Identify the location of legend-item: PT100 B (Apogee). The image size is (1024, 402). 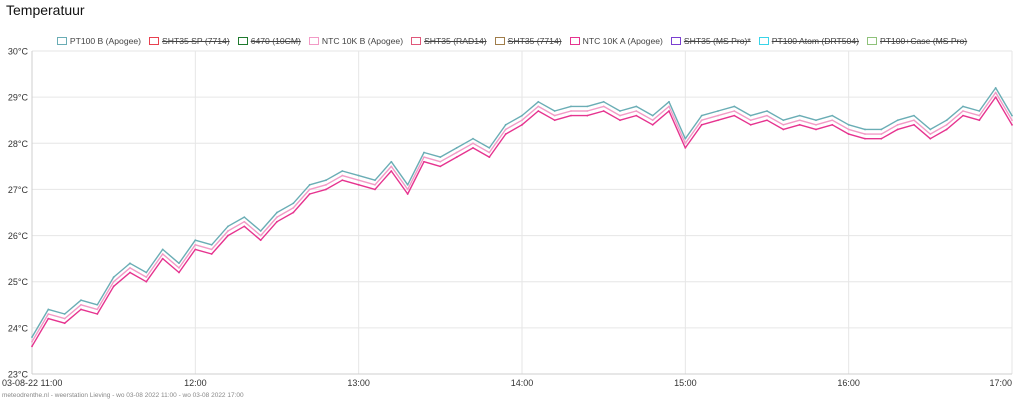
(98, 41).